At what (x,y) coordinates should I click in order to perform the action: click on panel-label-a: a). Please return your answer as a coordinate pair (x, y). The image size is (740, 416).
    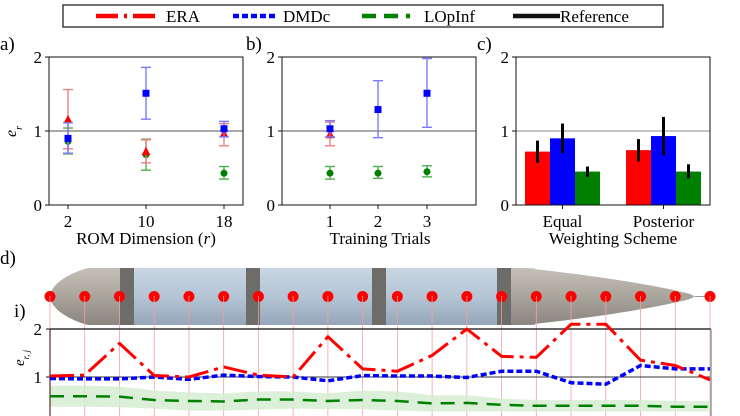
    Looking at the image, I should click on (7, 44).